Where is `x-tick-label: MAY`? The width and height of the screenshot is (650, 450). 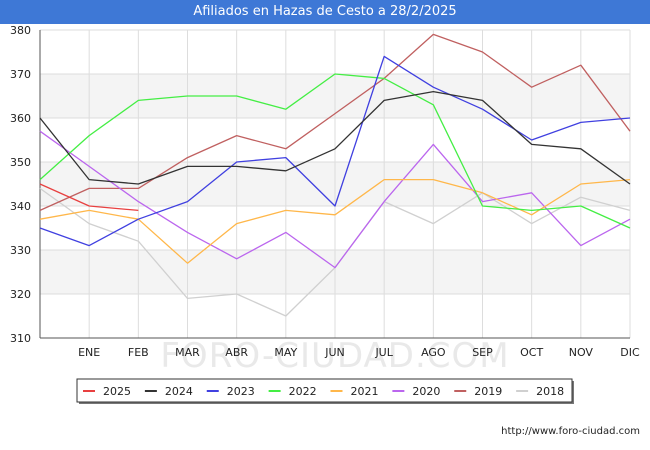 x-tick-label: MAY is located at coordinates (285, 352).